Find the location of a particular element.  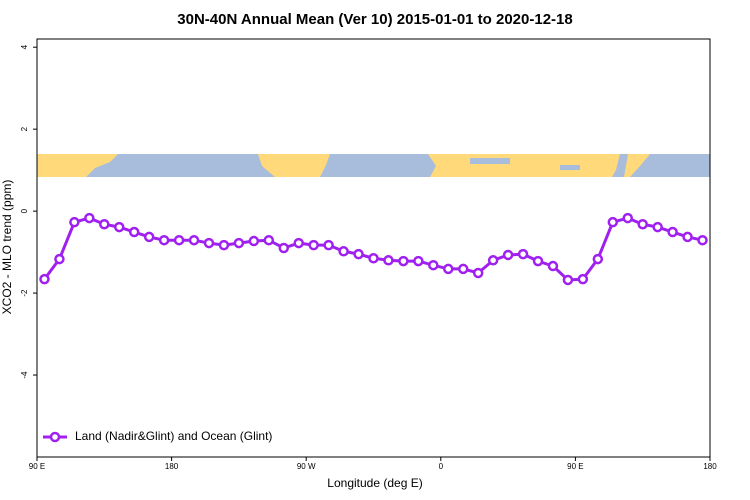

data-line is located at coordinates (373, 249).